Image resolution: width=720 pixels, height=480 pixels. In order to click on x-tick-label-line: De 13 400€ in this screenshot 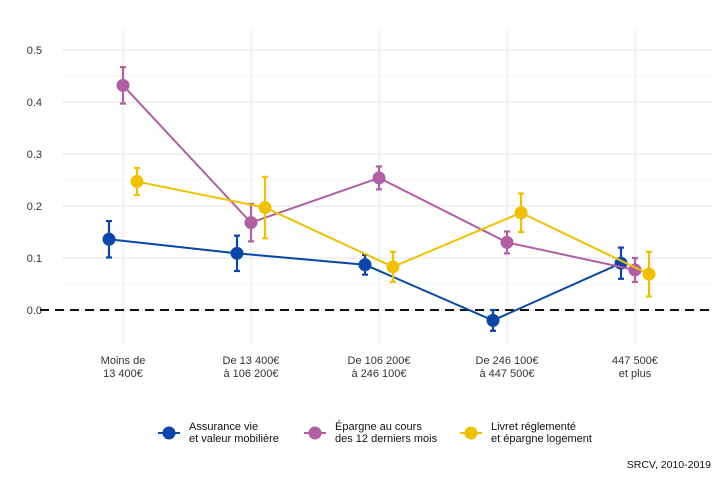, I will do `click(251, 361)`.